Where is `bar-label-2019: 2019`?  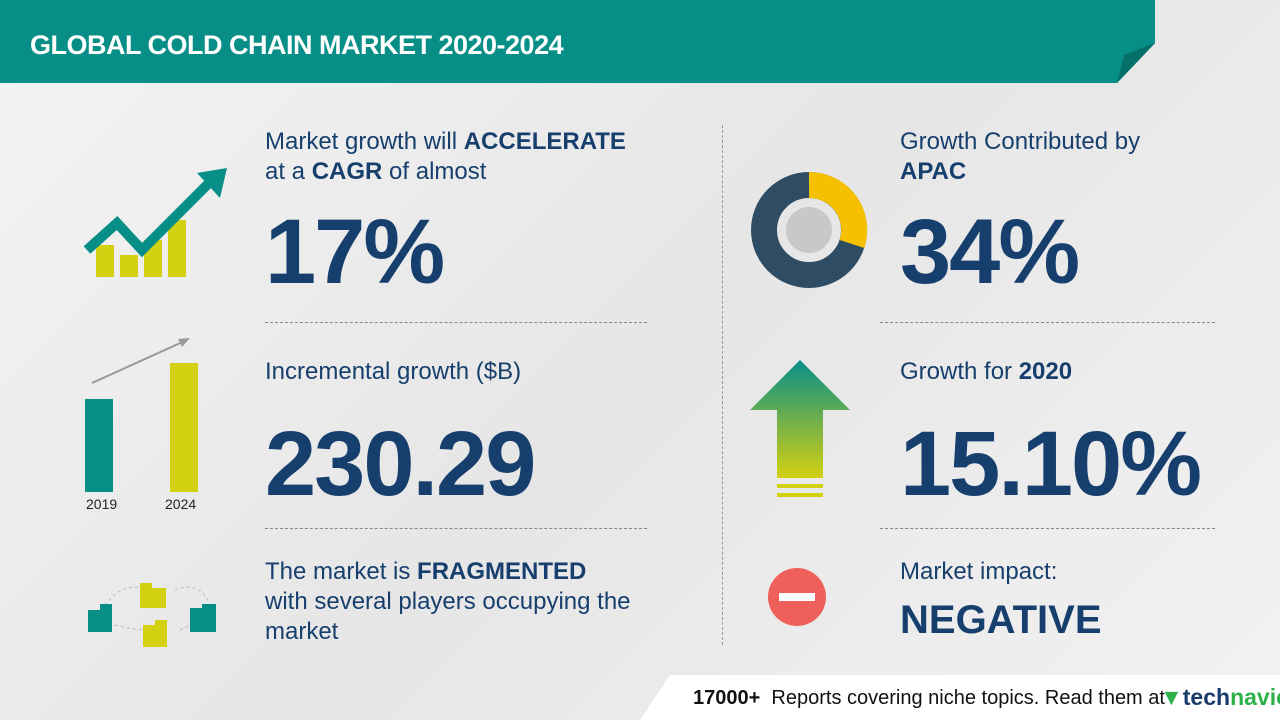
bar-label-2019: 2019 is located at coordinates (102, 504).